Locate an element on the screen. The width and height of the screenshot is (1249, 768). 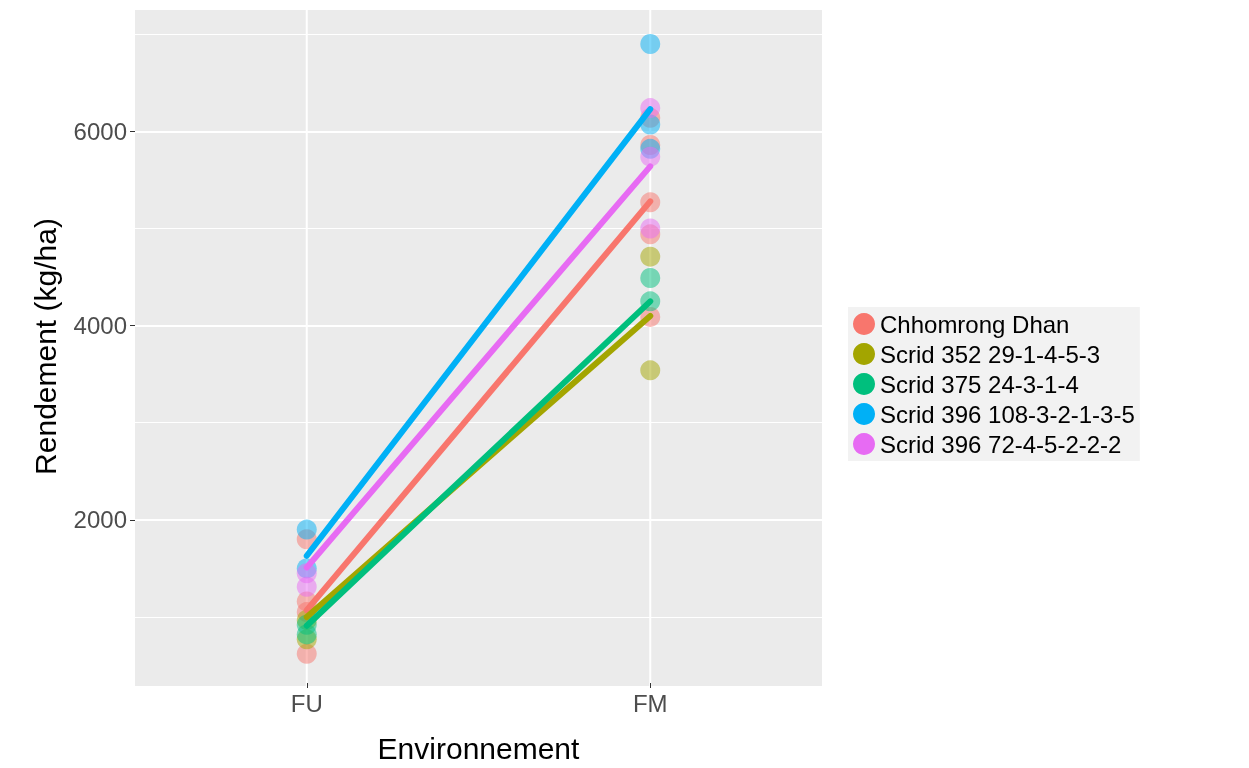
y-tick-label: 2000 is located at coordinates (100, 520).